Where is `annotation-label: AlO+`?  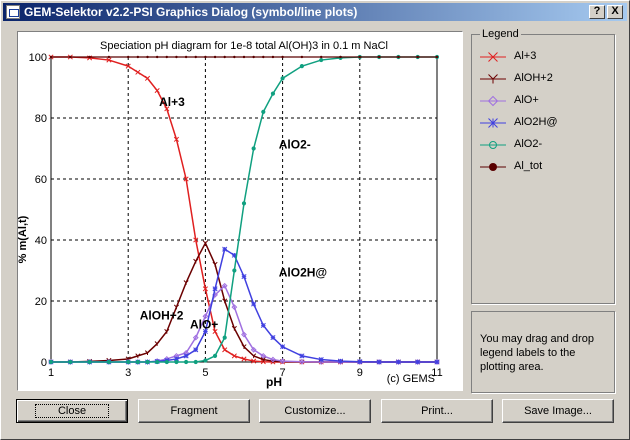 annotation-label: AlO+ is located at coordinates (204, 324).